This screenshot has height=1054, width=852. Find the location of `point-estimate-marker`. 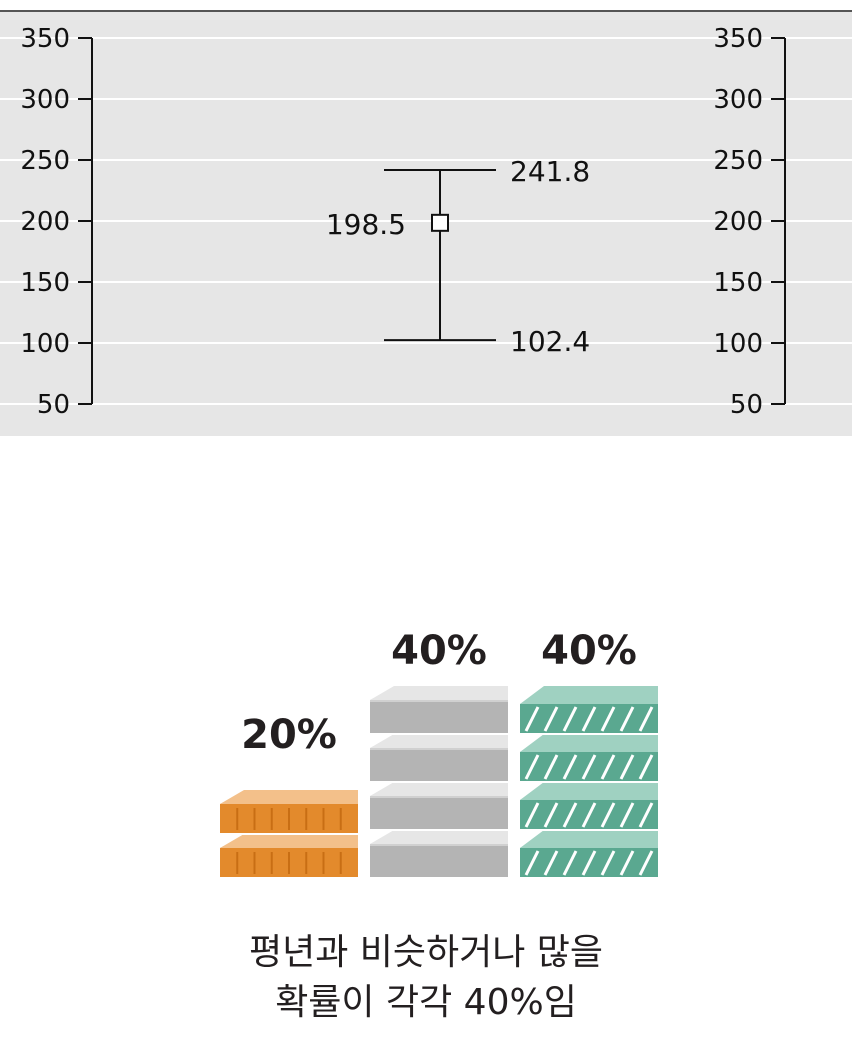

point-estimate-marker is located at coordinates (440, 222).